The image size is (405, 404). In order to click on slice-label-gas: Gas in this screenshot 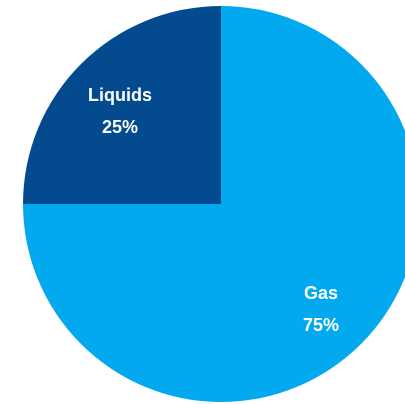, I will do `click(321, 293)`.